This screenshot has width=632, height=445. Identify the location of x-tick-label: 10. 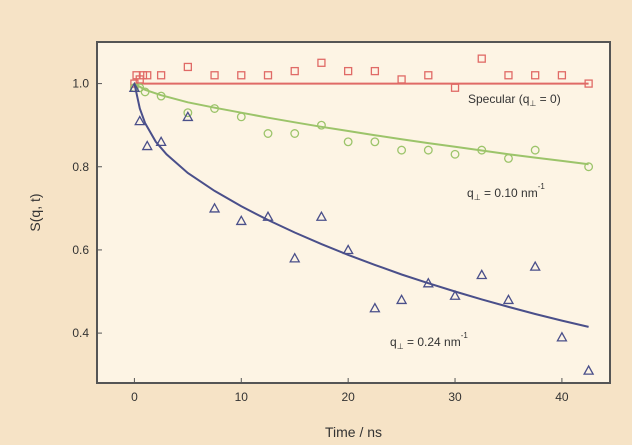
(242, 397).